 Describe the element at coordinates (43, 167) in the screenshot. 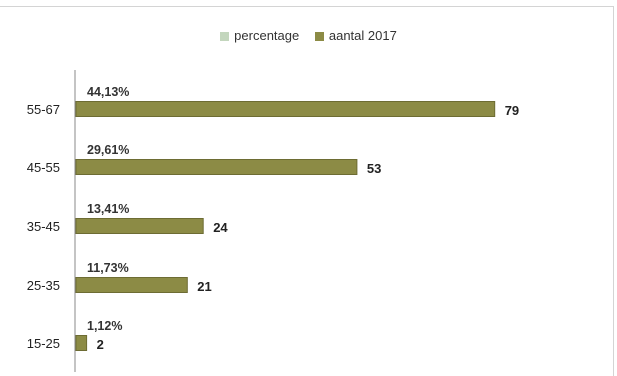

I see `category-label: 45-55` at that location.